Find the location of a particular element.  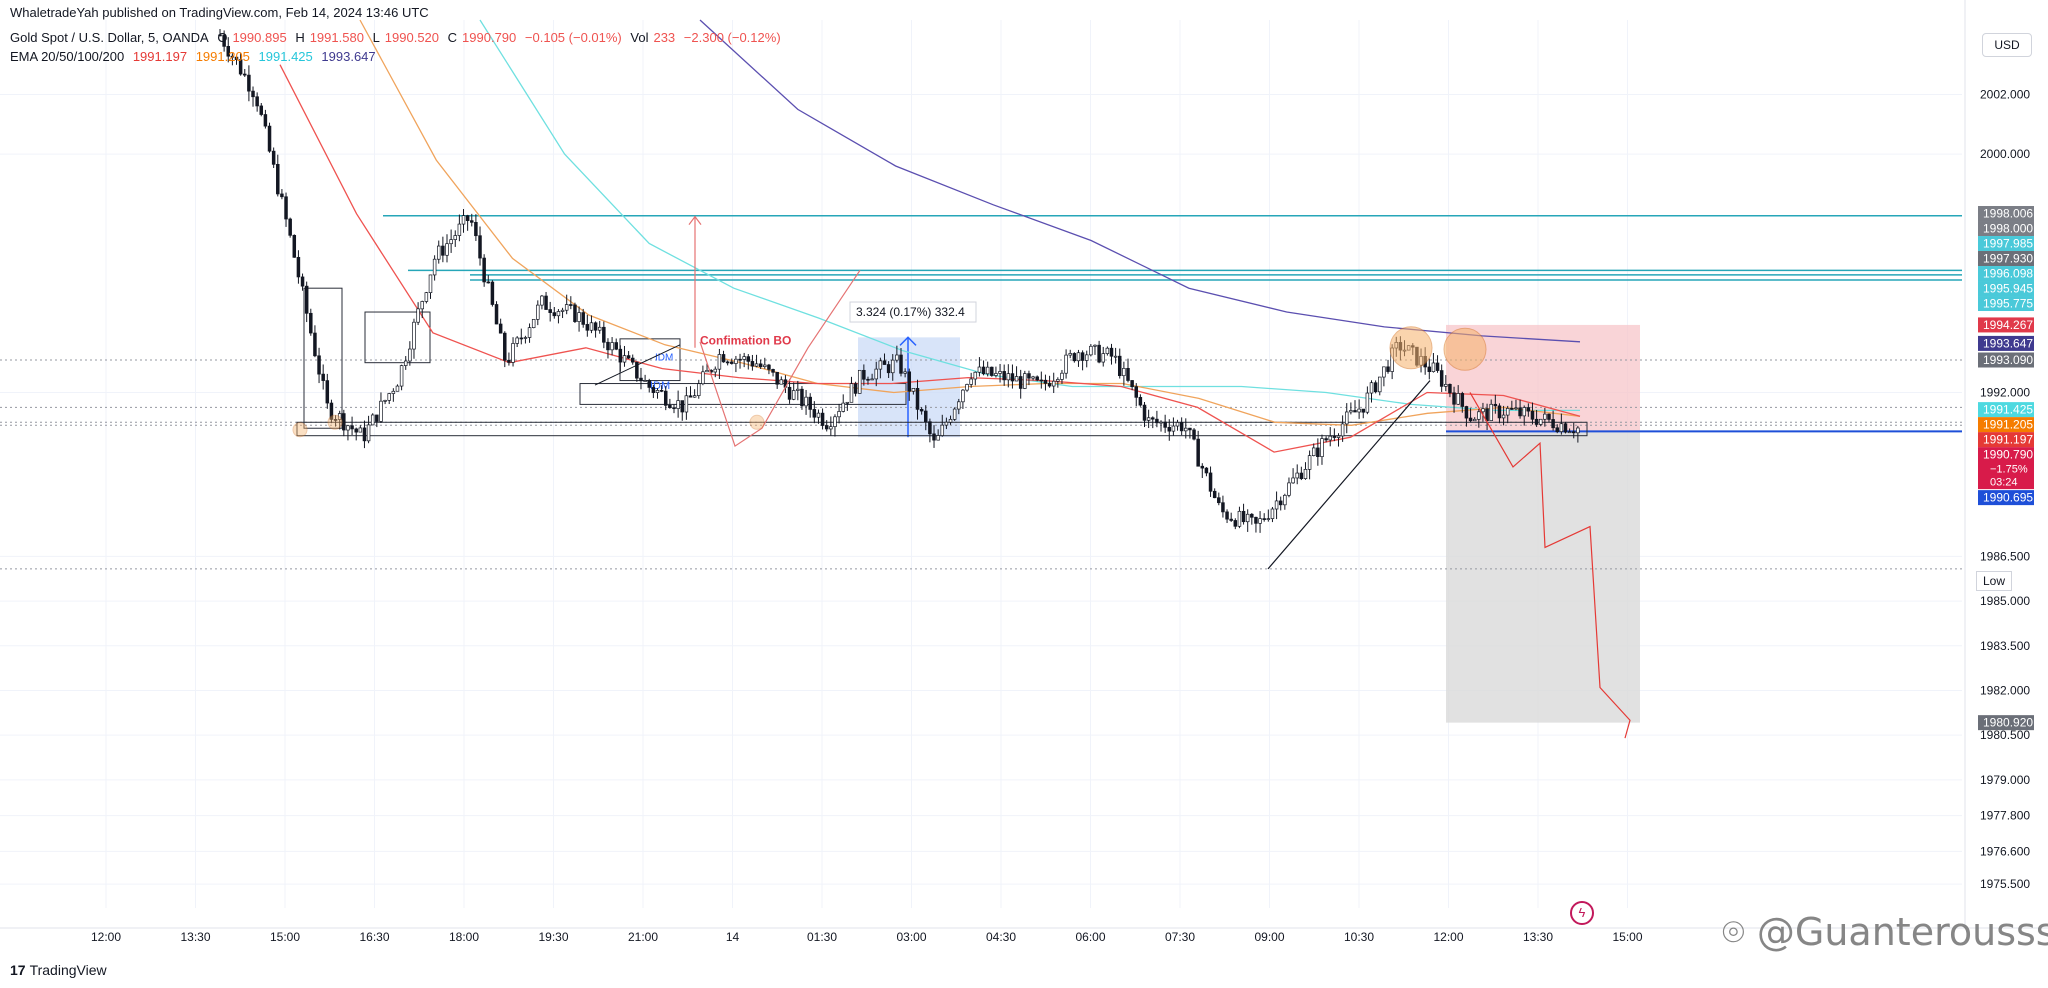

currency-button: USD is located at coordinates (2007, 45).